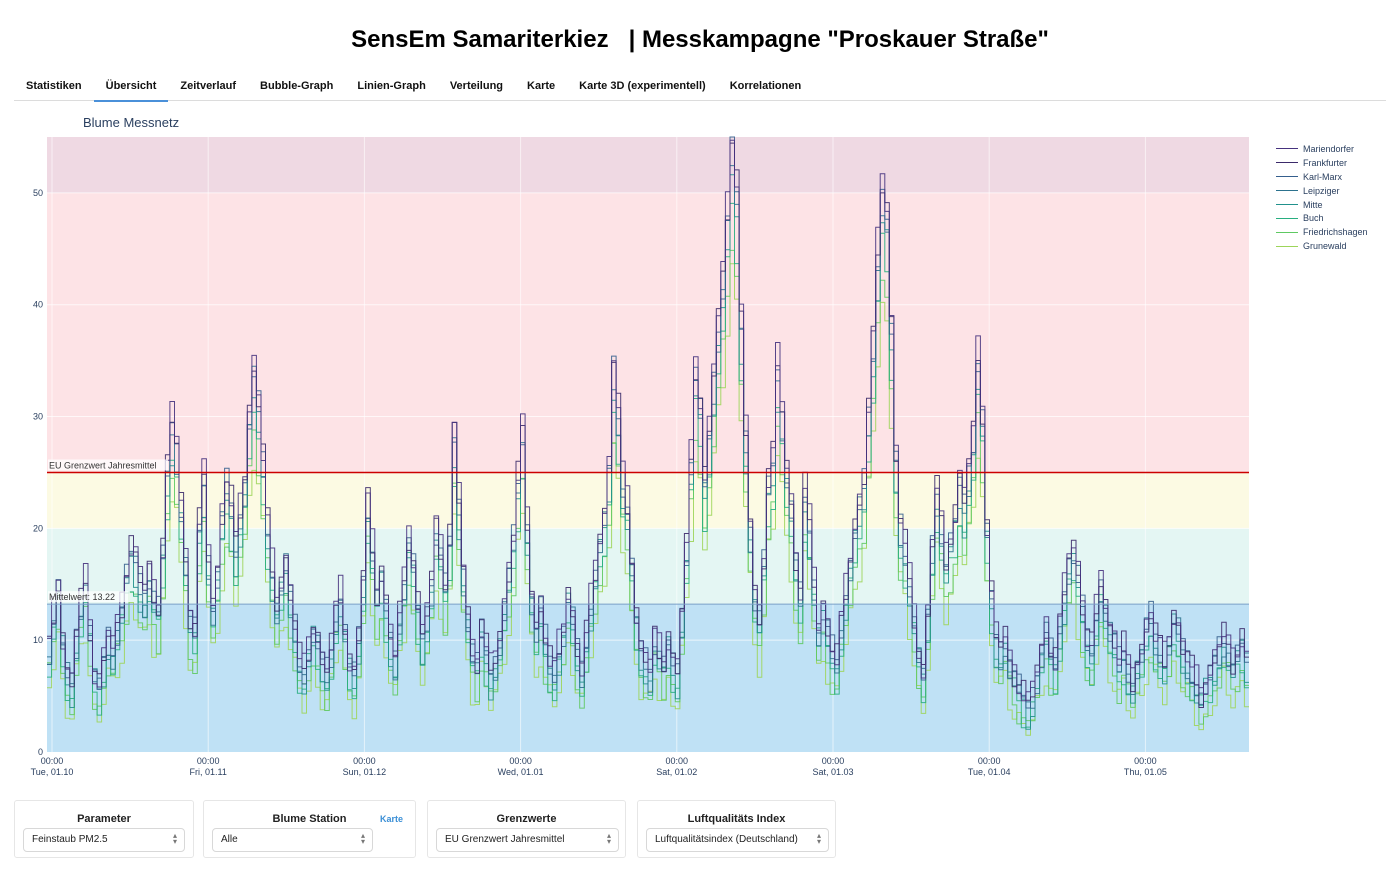 Image resolution: width=1400 pixels, height=875 pixels. Describe the element at coordinates (292, 840) in the screenshot. I see `station-select: Alle ▴ ▾` at that location.